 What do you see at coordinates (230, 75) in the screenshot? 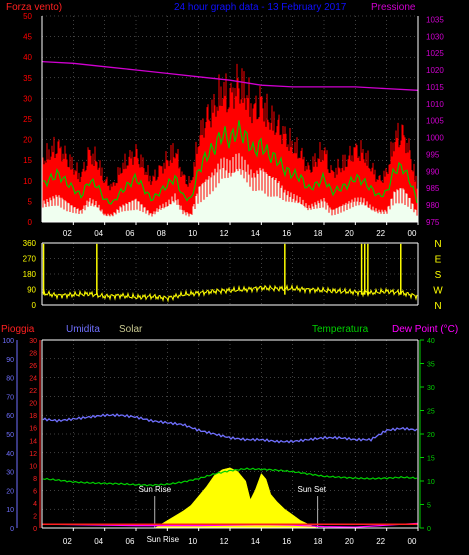
I see `pressure-line` at bounding box center [230, 75].